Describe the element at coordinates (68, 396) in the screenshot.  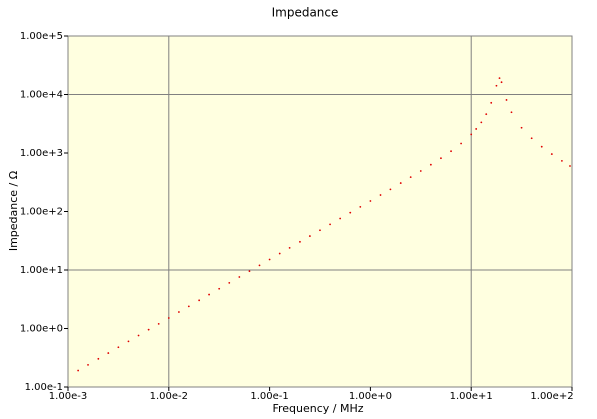
I see `x-tick-label: 1.00e-3` at that location.